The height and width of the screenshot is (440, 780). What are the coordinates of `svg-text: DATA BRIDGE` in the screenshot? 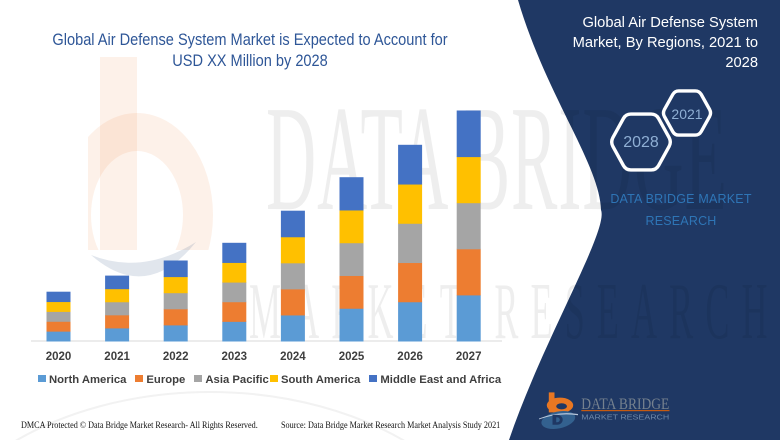 It's located at (625, 404).